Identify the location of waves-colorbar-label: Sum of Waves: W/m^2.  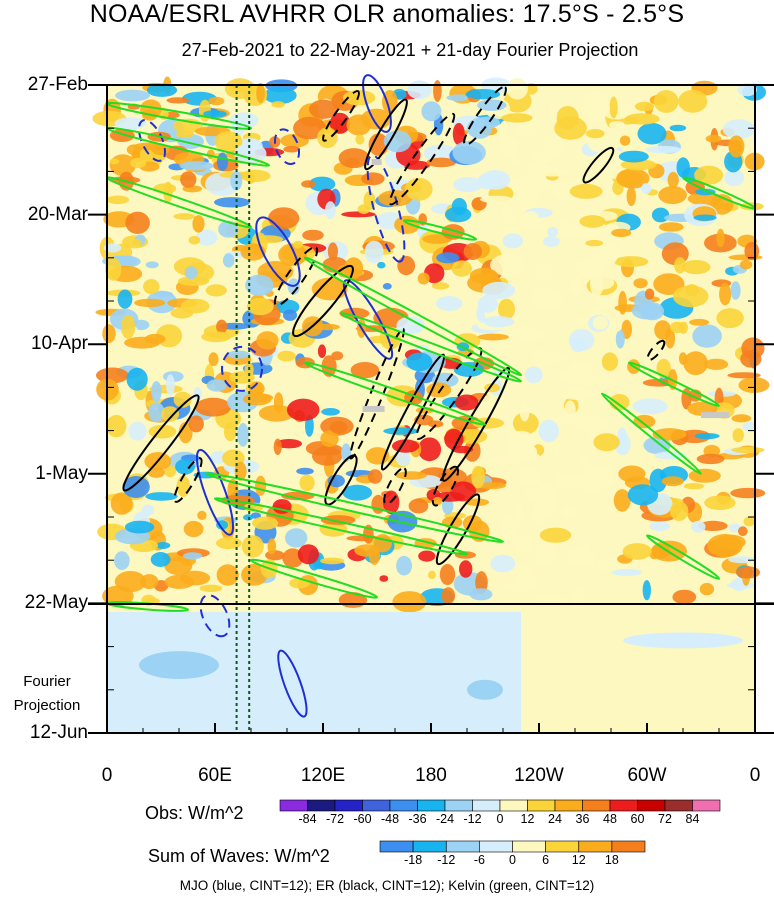
(239, 856).